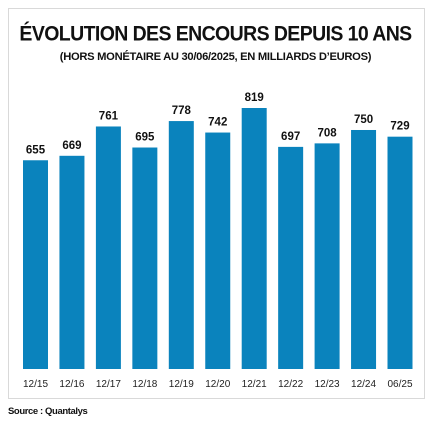  Describe the element at coordinates (290, 384) in the screenshot. I see `x-tick-label: 12/22` at that location.